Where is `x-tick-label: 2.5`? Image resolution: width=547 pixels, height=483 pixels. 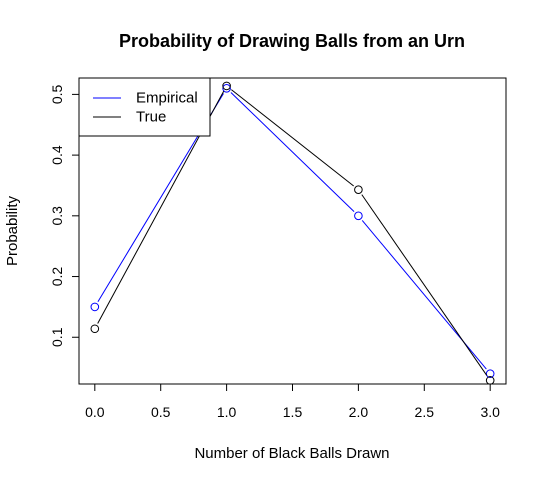
x-tick-label: 2.5 is located at coordinates (425, 412).